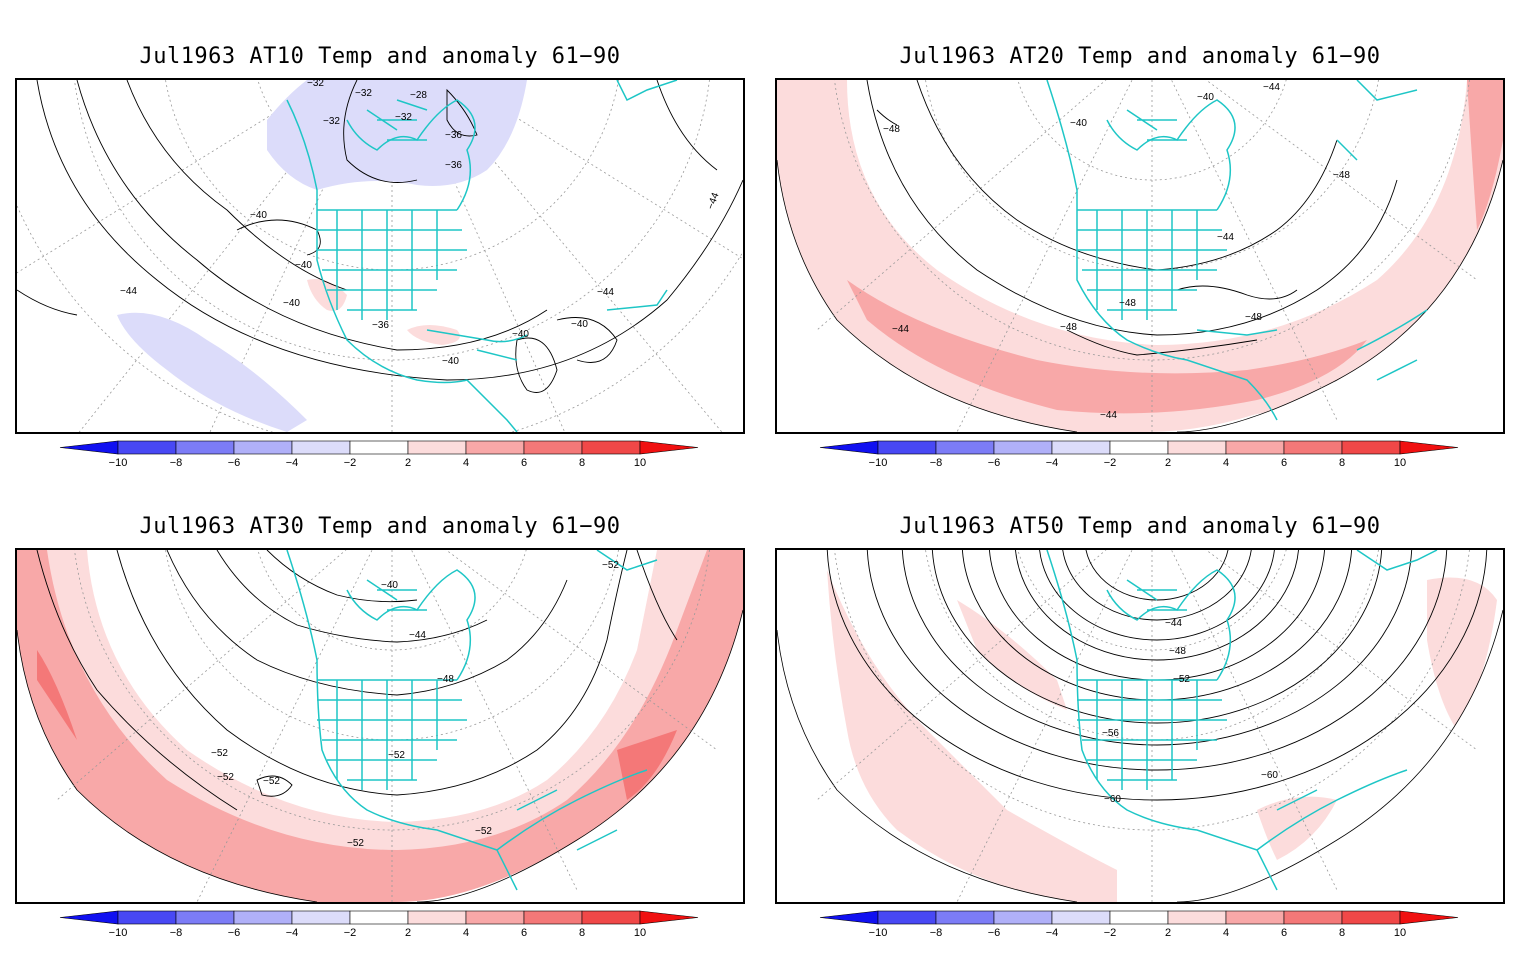 The height and width of the screenshot is (969, 1520). I want to click on panel-title: Jul1963 AT10 Temp and anomaly 61−90, so click(380, 56).